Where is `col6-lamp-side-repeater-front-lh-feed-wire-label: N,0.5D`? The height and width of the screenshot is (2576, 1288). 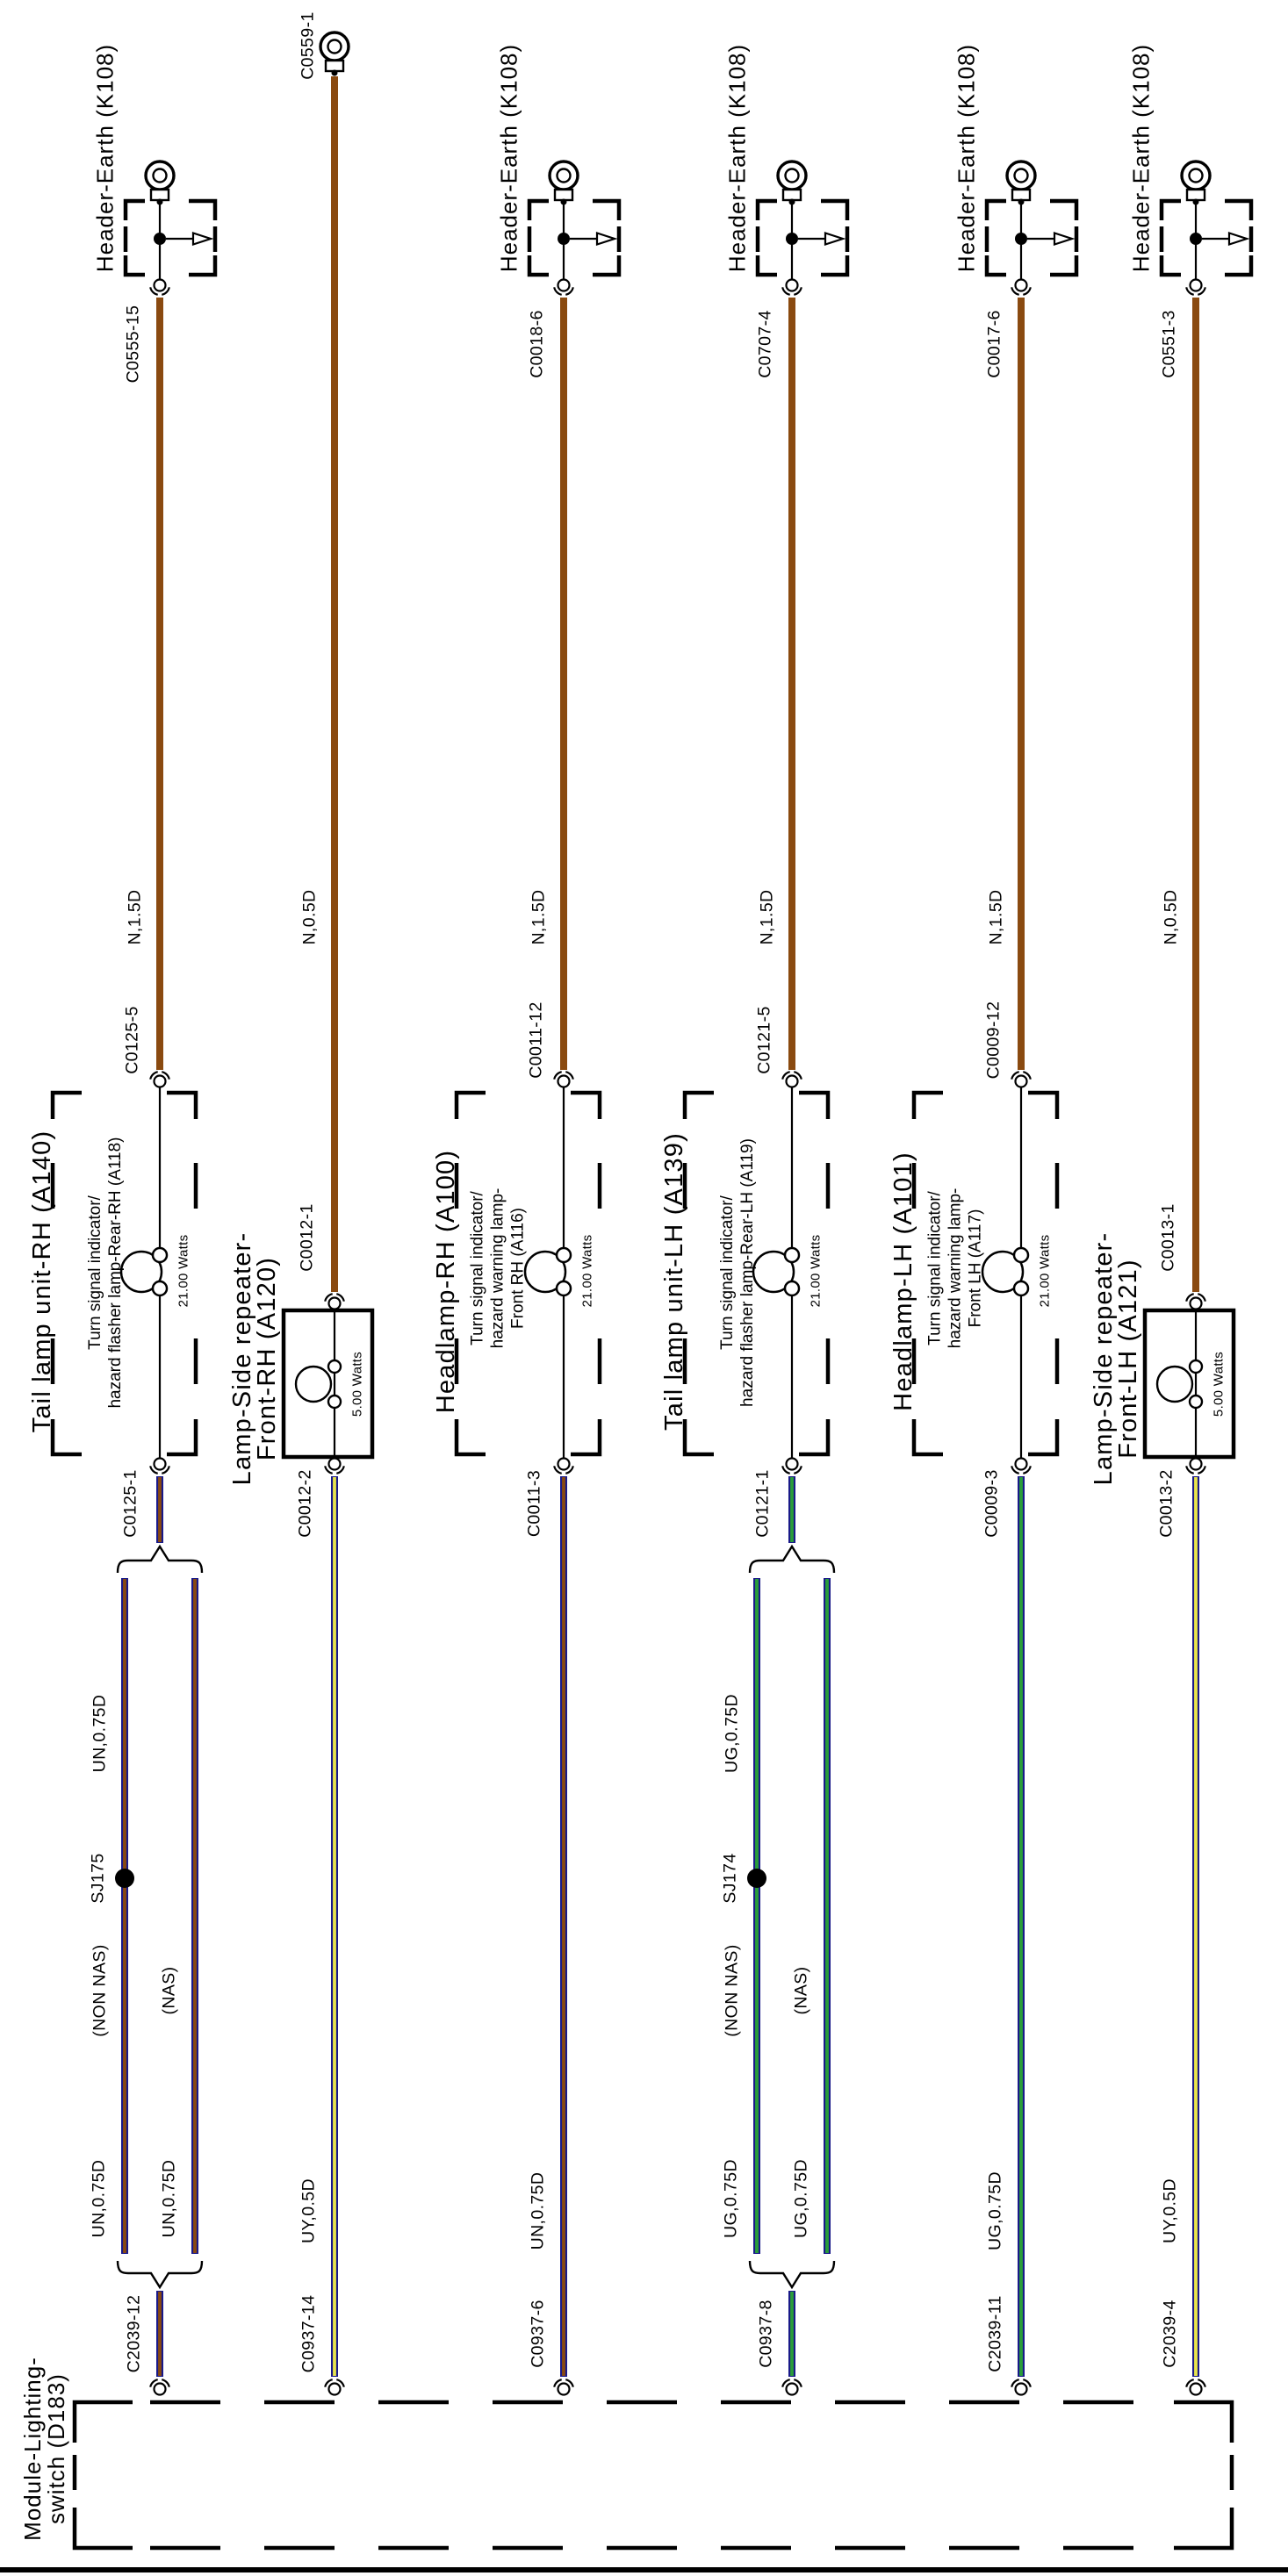
col6-lamp-side-repeater-front-lh-feed-wire-label: N,0.5D is located at coordinates (1171, 917).